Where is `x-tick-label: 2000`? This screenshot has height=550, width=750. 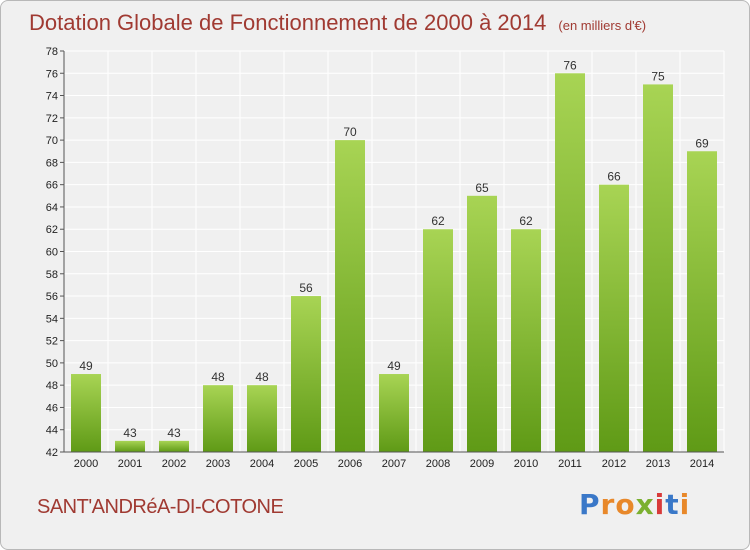 x-tick-label: 2000 is located at coordinates (86, 464).